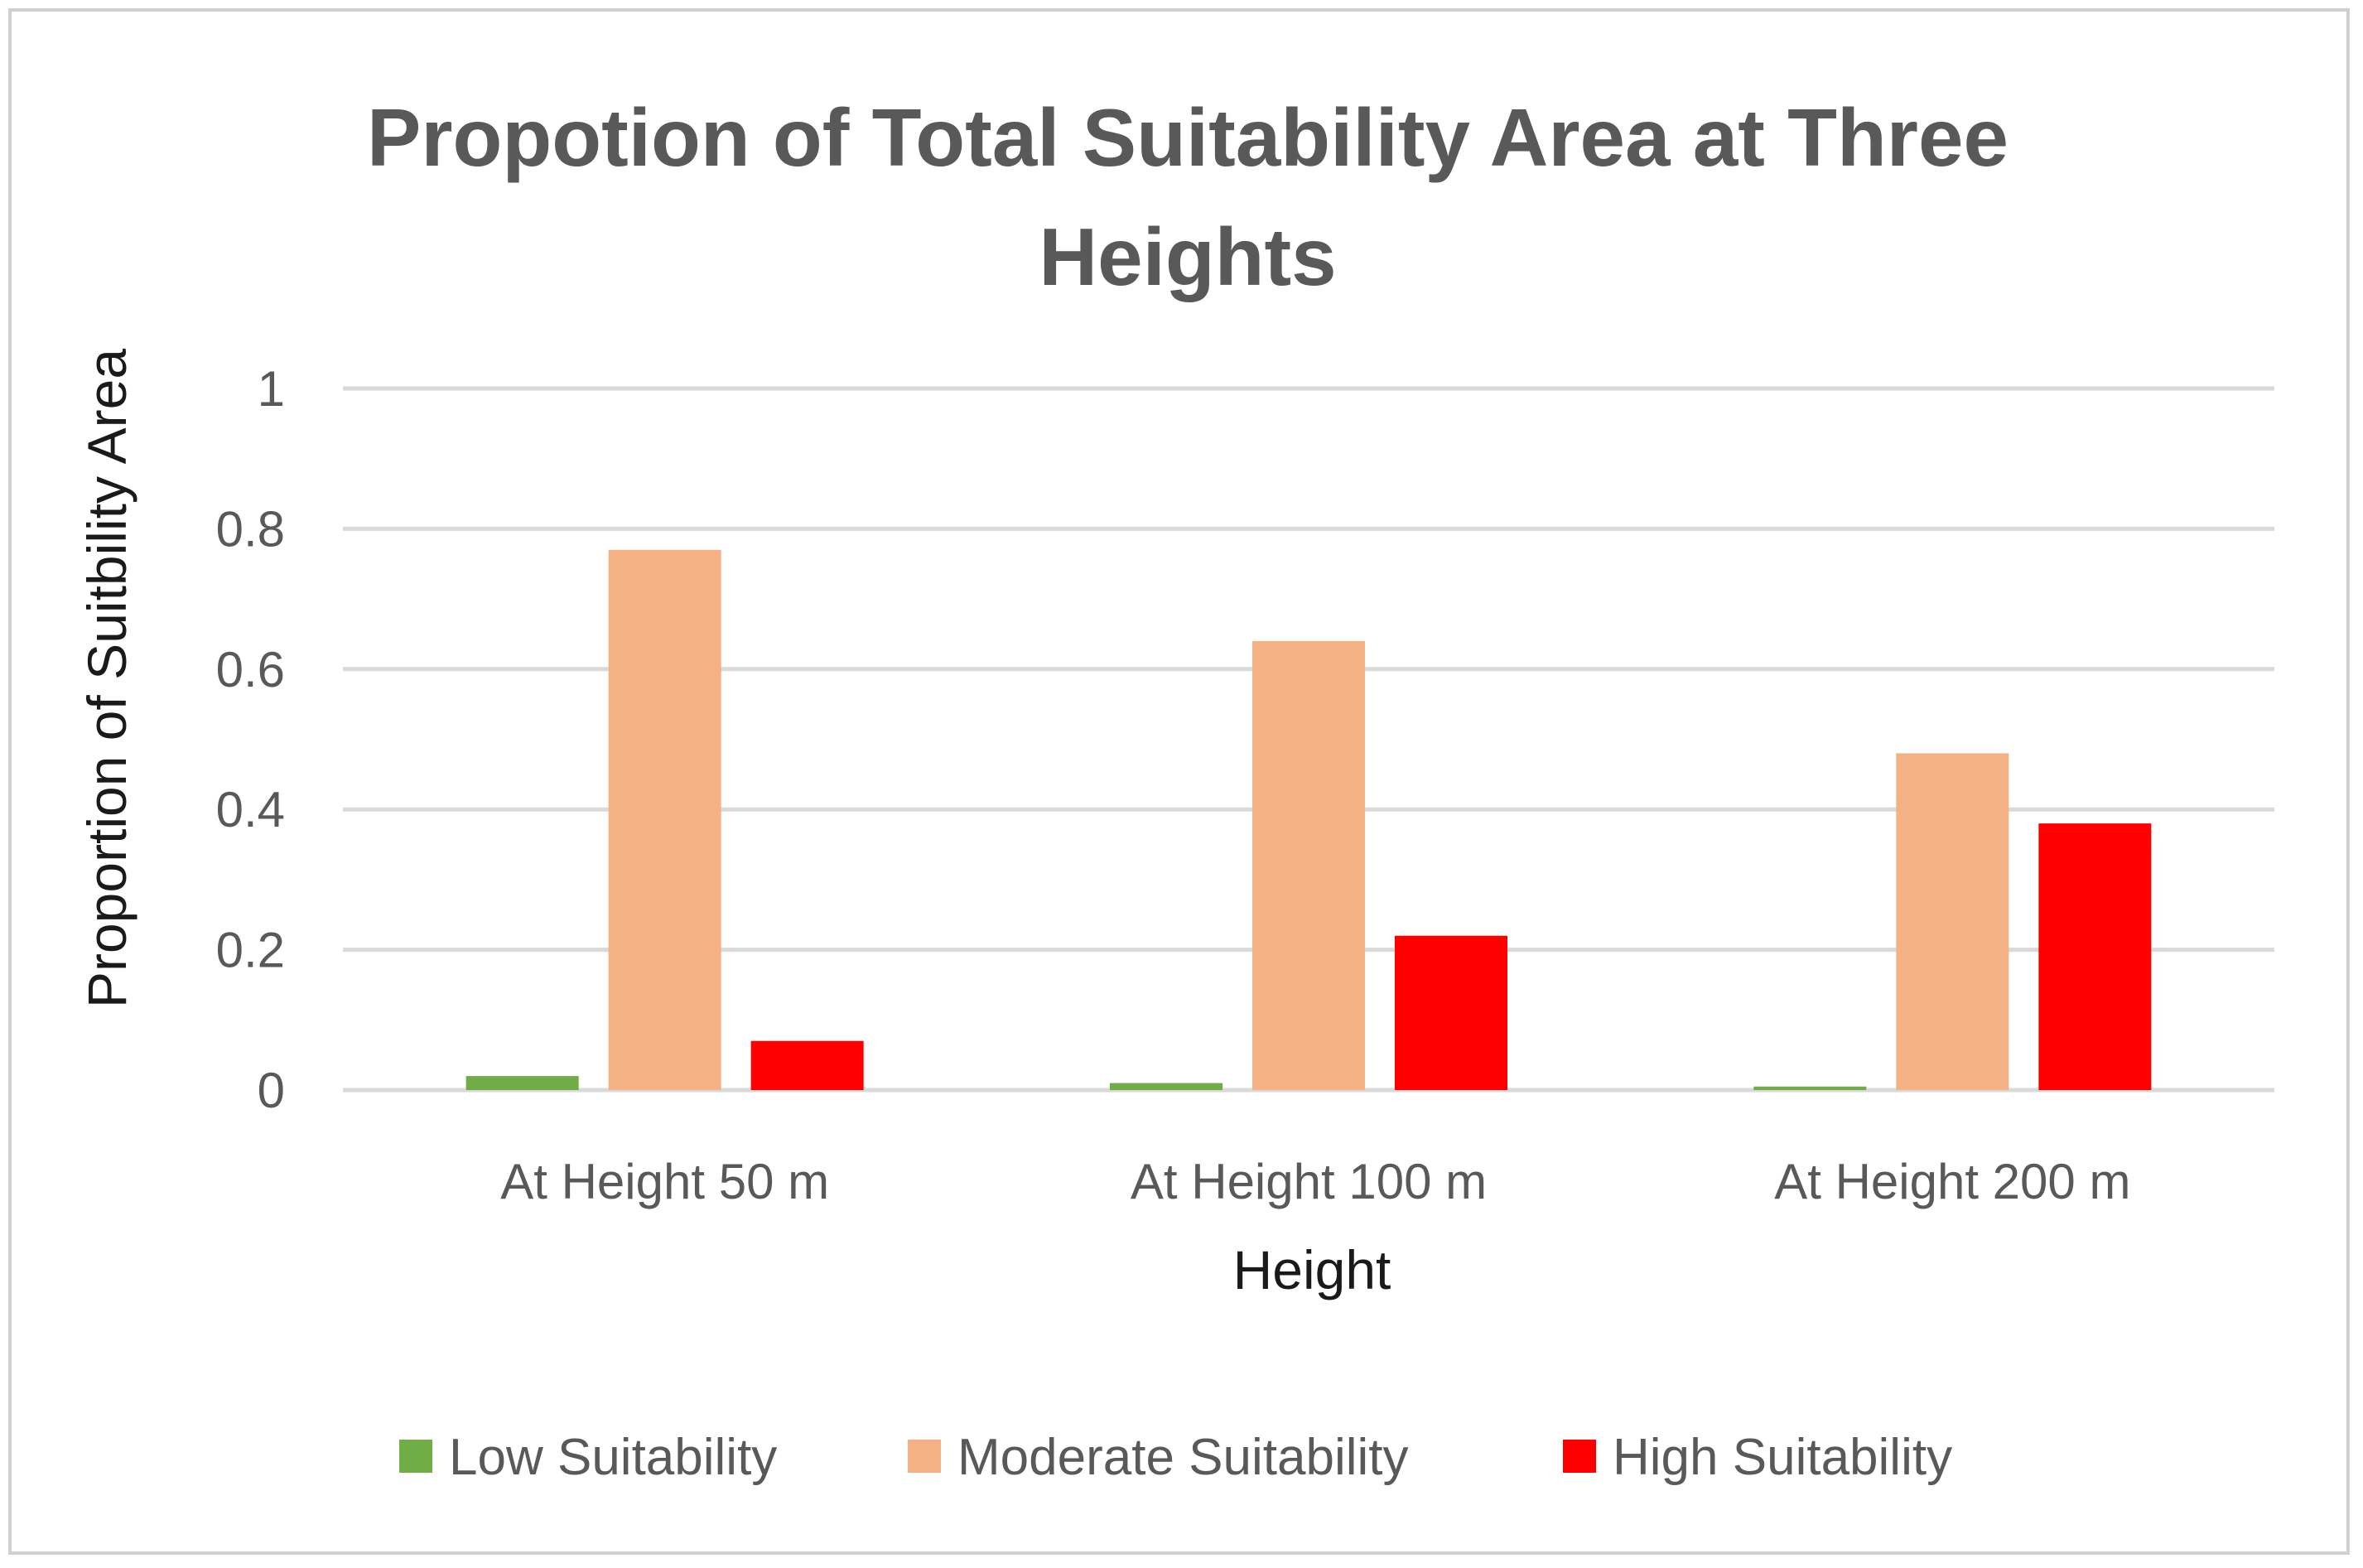 The width and height of the screenshot is (2363, 1568). Describe the element at coordinates (1952, 1181) in the screenshot. I see `x-tick-label: At Height 200 m` at that location.